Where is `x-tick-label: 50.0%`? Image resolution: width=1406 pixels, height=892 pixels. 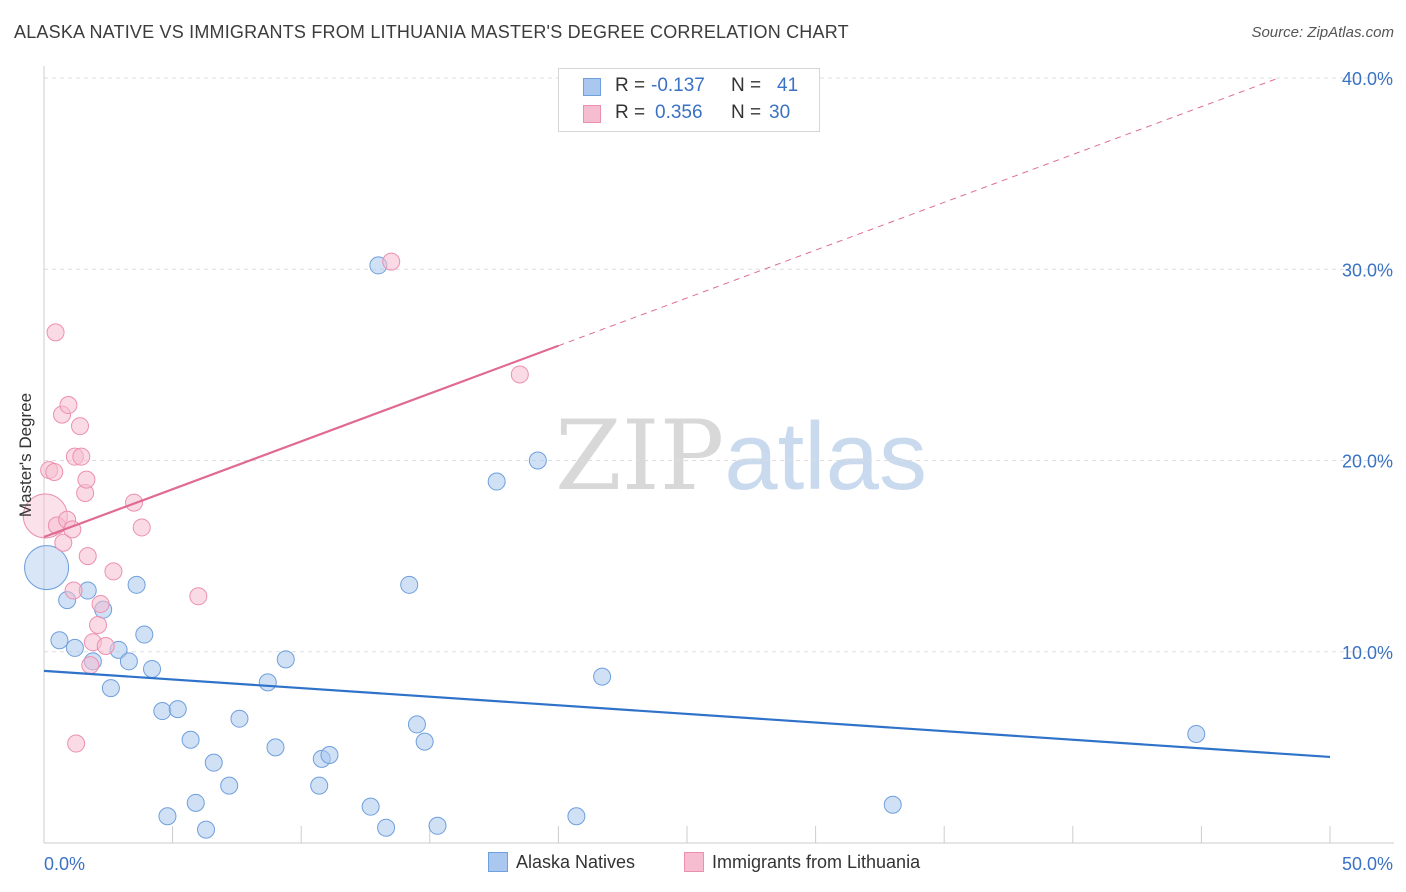
x-tick-label: 50.0% is located at coordinates (1367, 864).